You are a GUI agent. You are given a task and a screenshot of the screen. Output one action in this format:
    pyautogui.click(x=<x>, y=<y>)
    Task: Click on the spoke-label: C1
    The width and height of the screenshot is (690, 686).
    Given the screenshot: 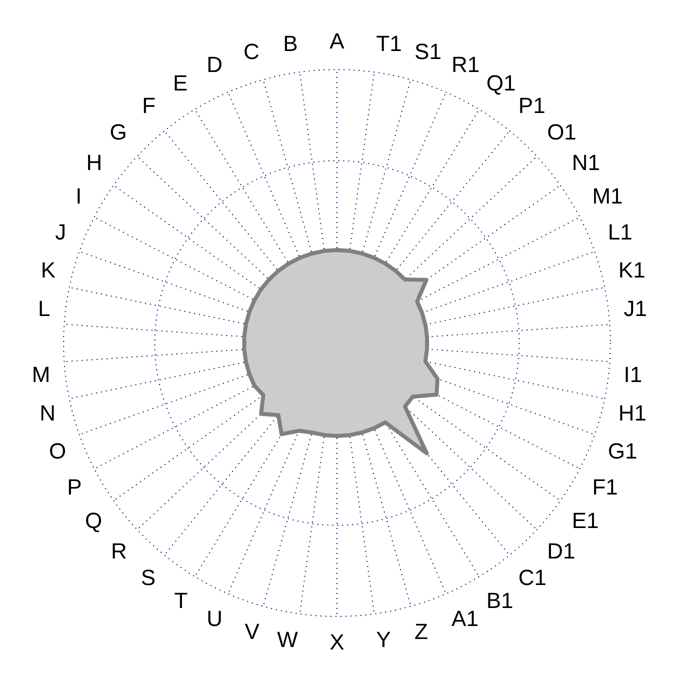 What is the action you would take?
    pyautogui.click(x=532, y=577)
    